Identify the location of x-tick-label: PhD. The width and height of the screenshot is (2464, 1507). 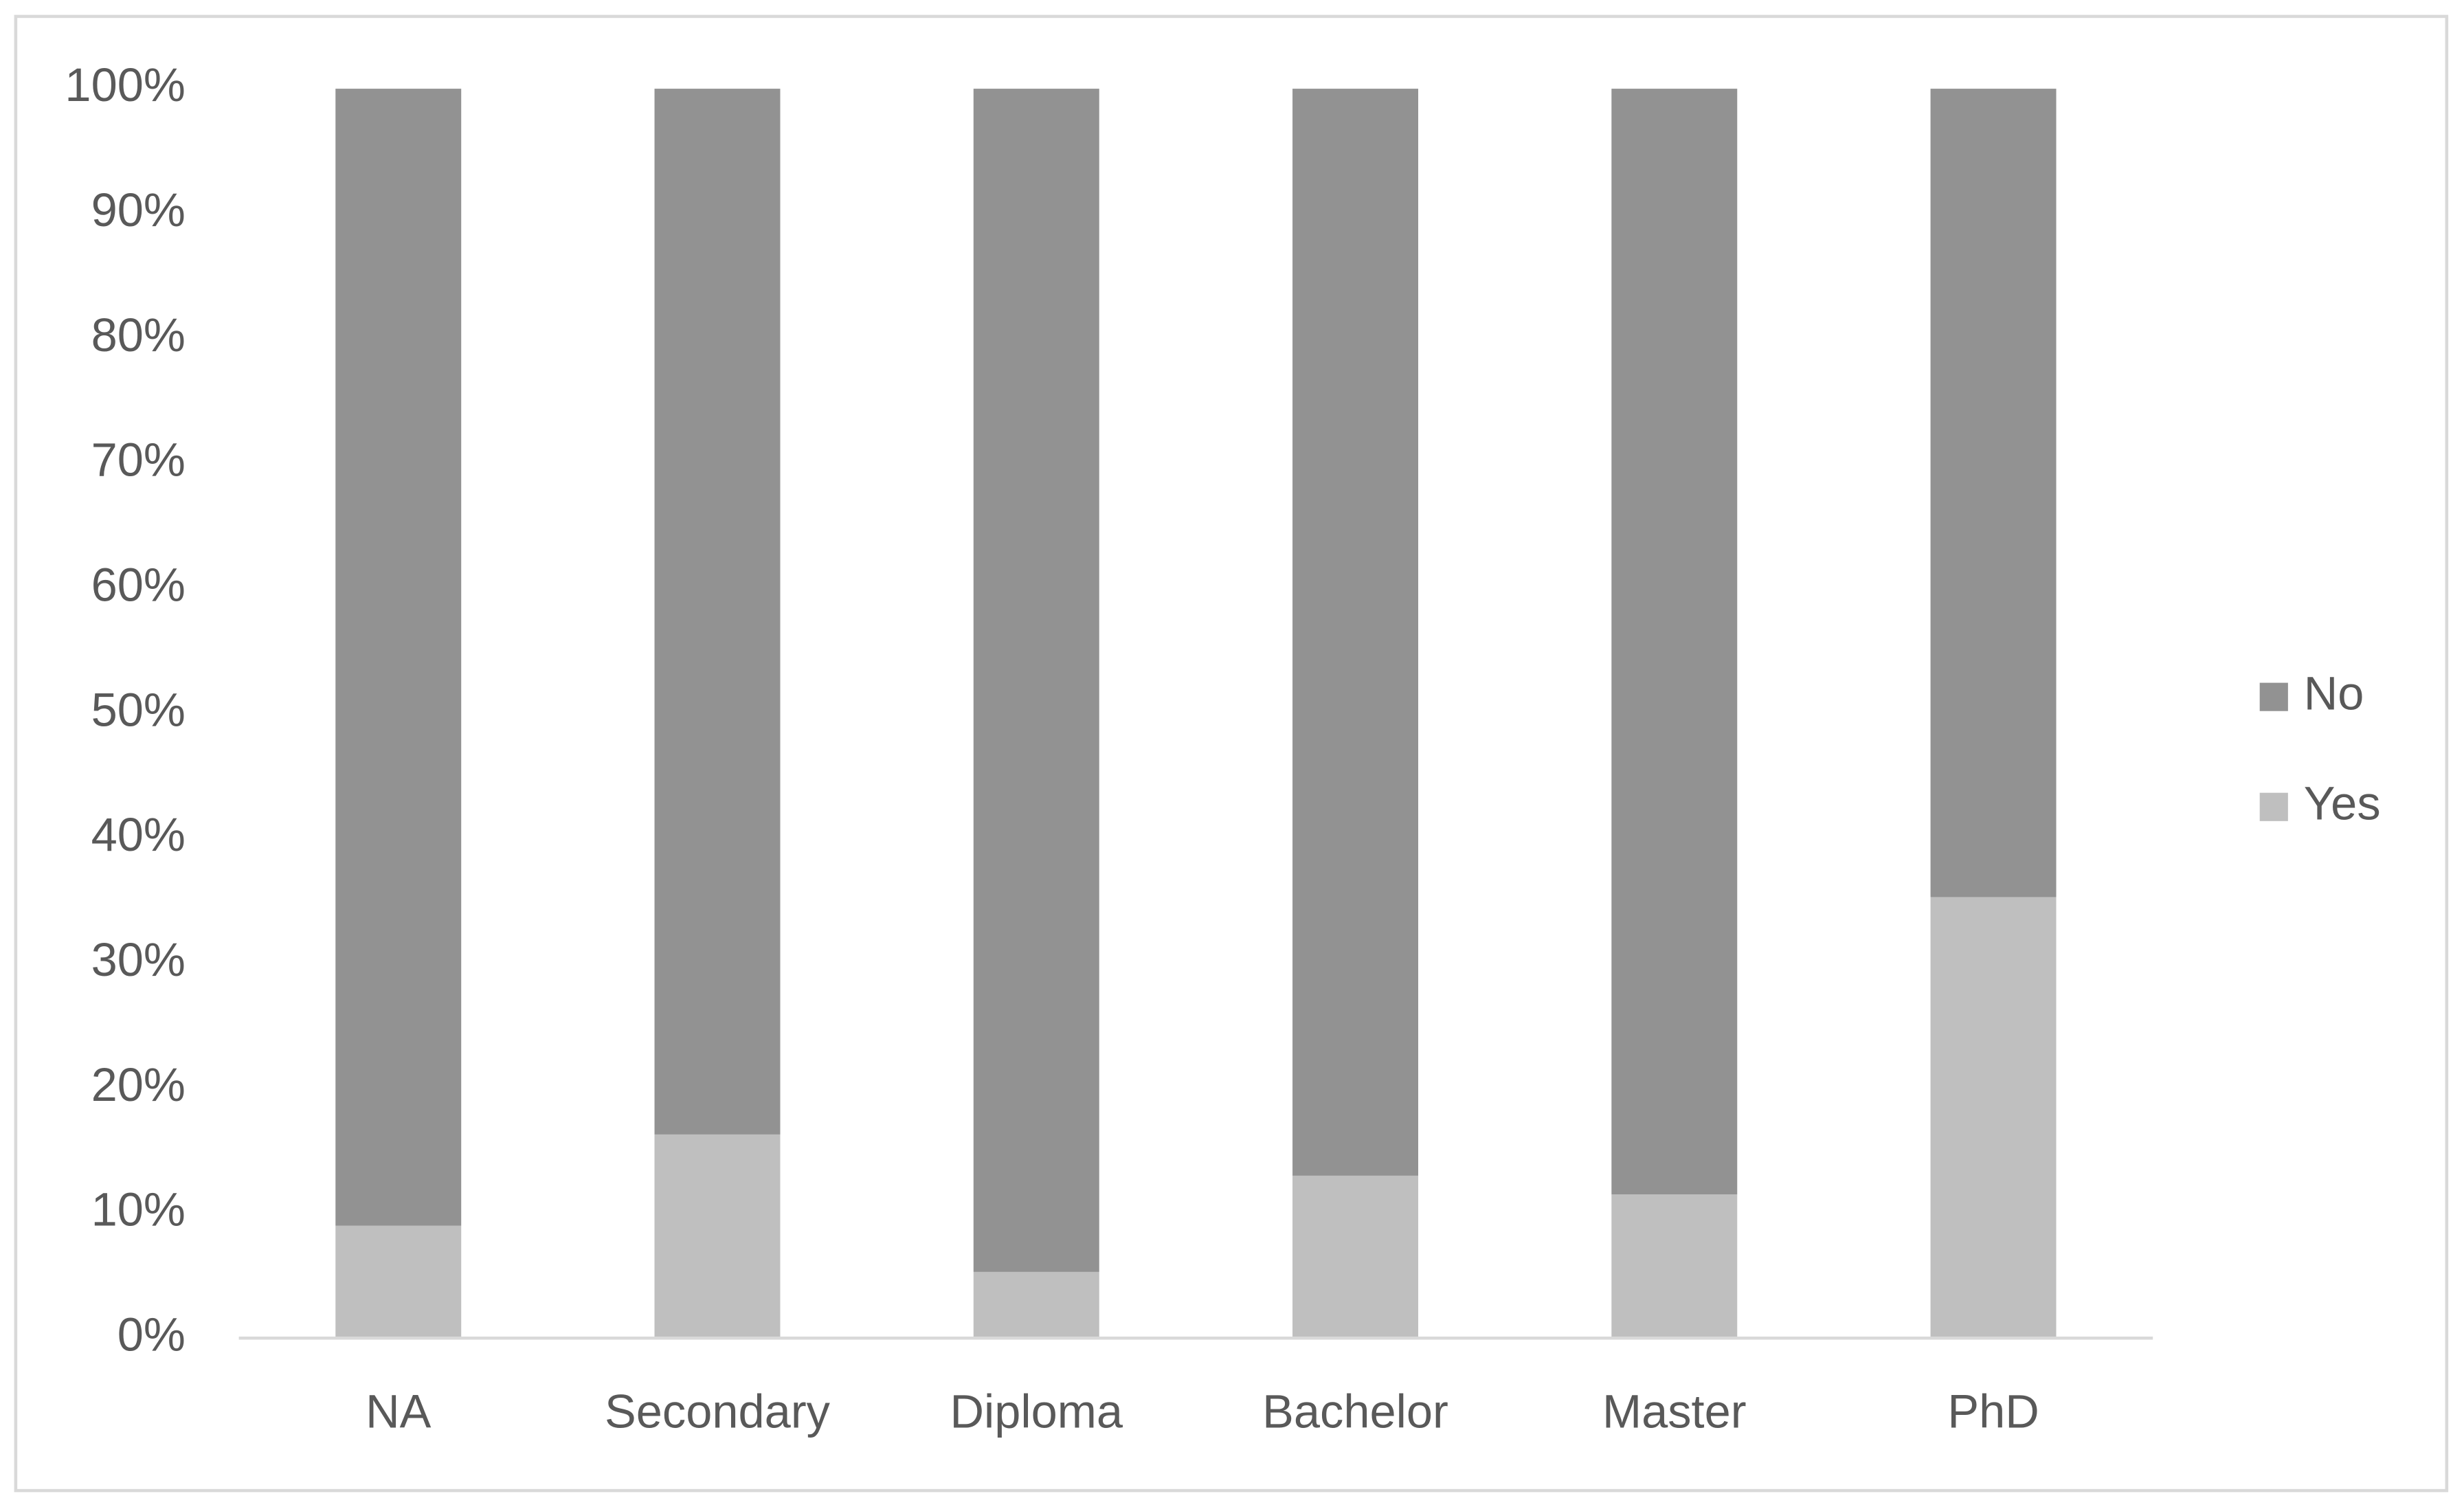
(1993, 1412).